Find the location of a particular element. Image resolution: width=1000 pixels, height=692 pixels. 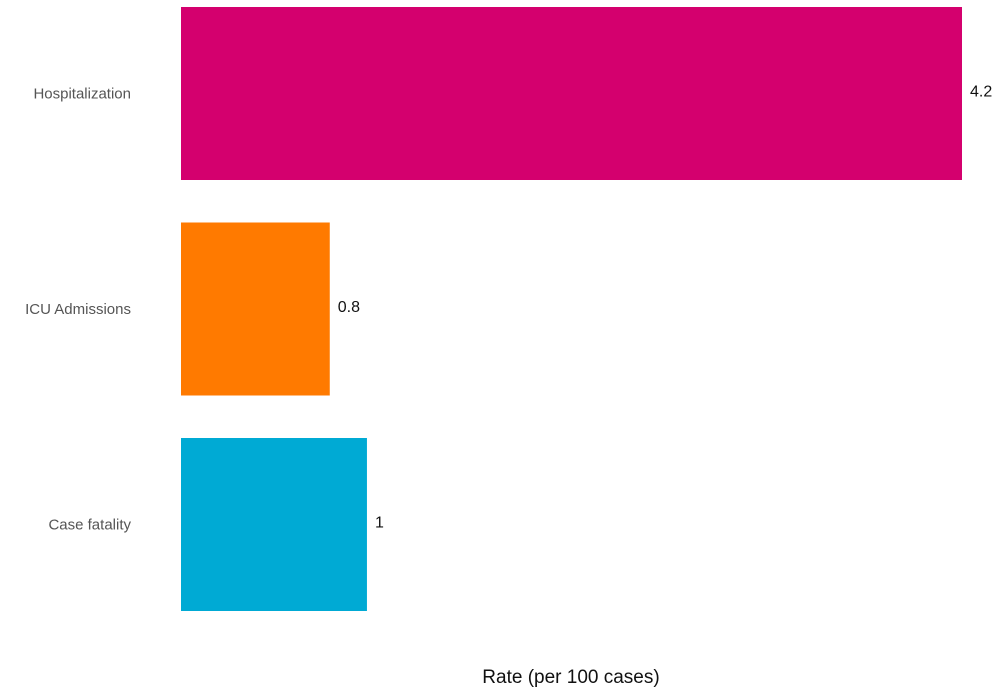

x-axis-title: Rate (per 100 cases) is located at coordinates (570, 677).